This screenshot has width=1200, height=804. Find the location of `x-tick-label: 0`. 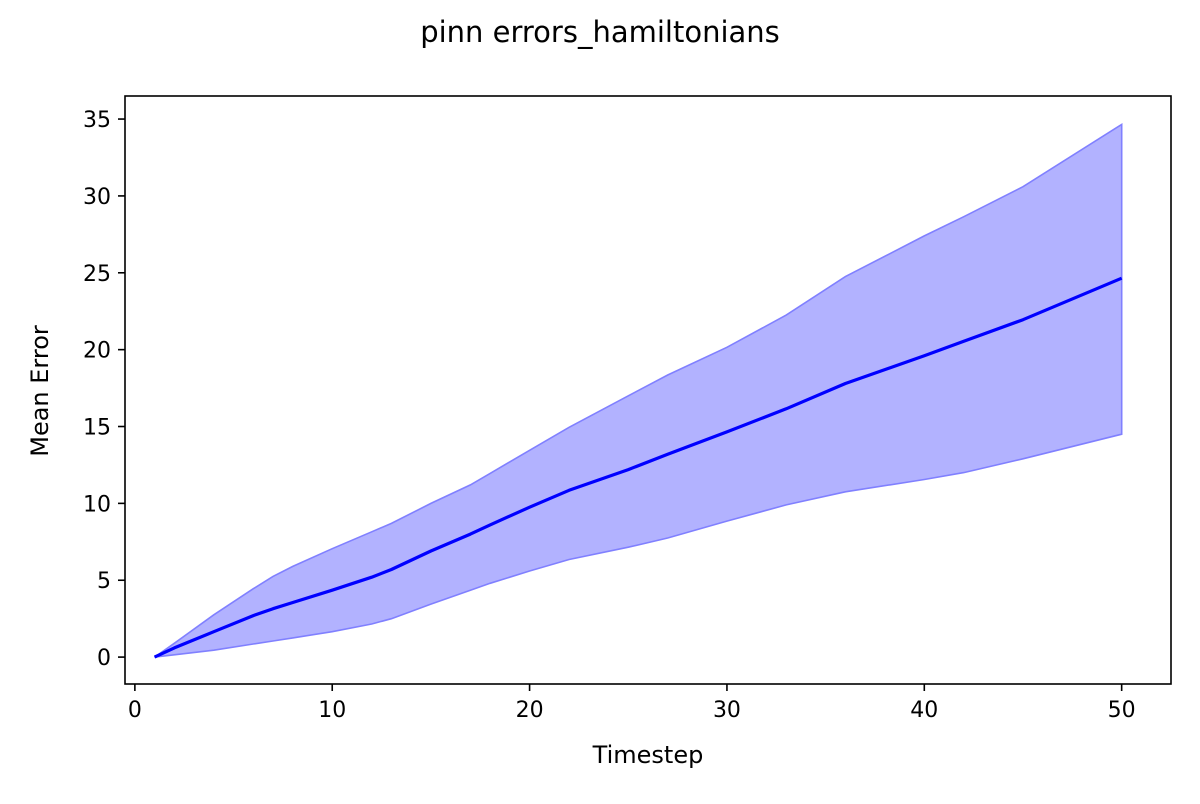

x-tick-label: 0 is located at coordinates (135, 710).